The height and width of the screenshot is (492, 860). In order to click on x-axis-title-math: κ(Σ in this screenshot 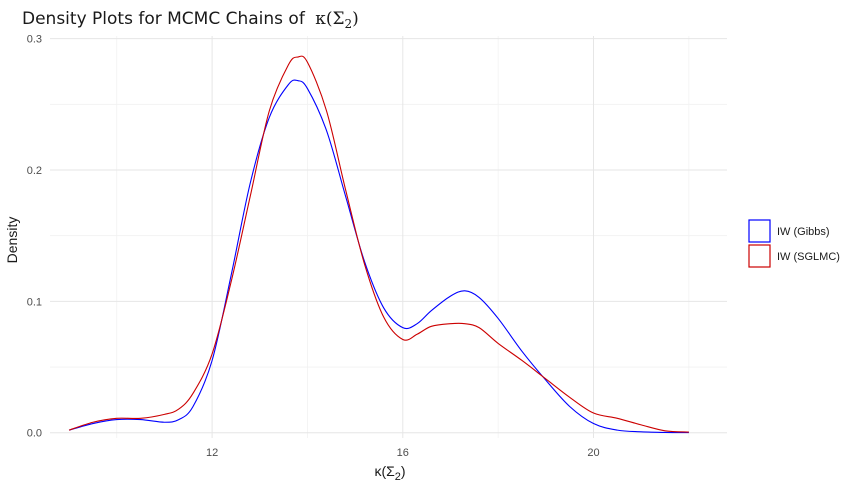, I will do `click(384, 471)`.